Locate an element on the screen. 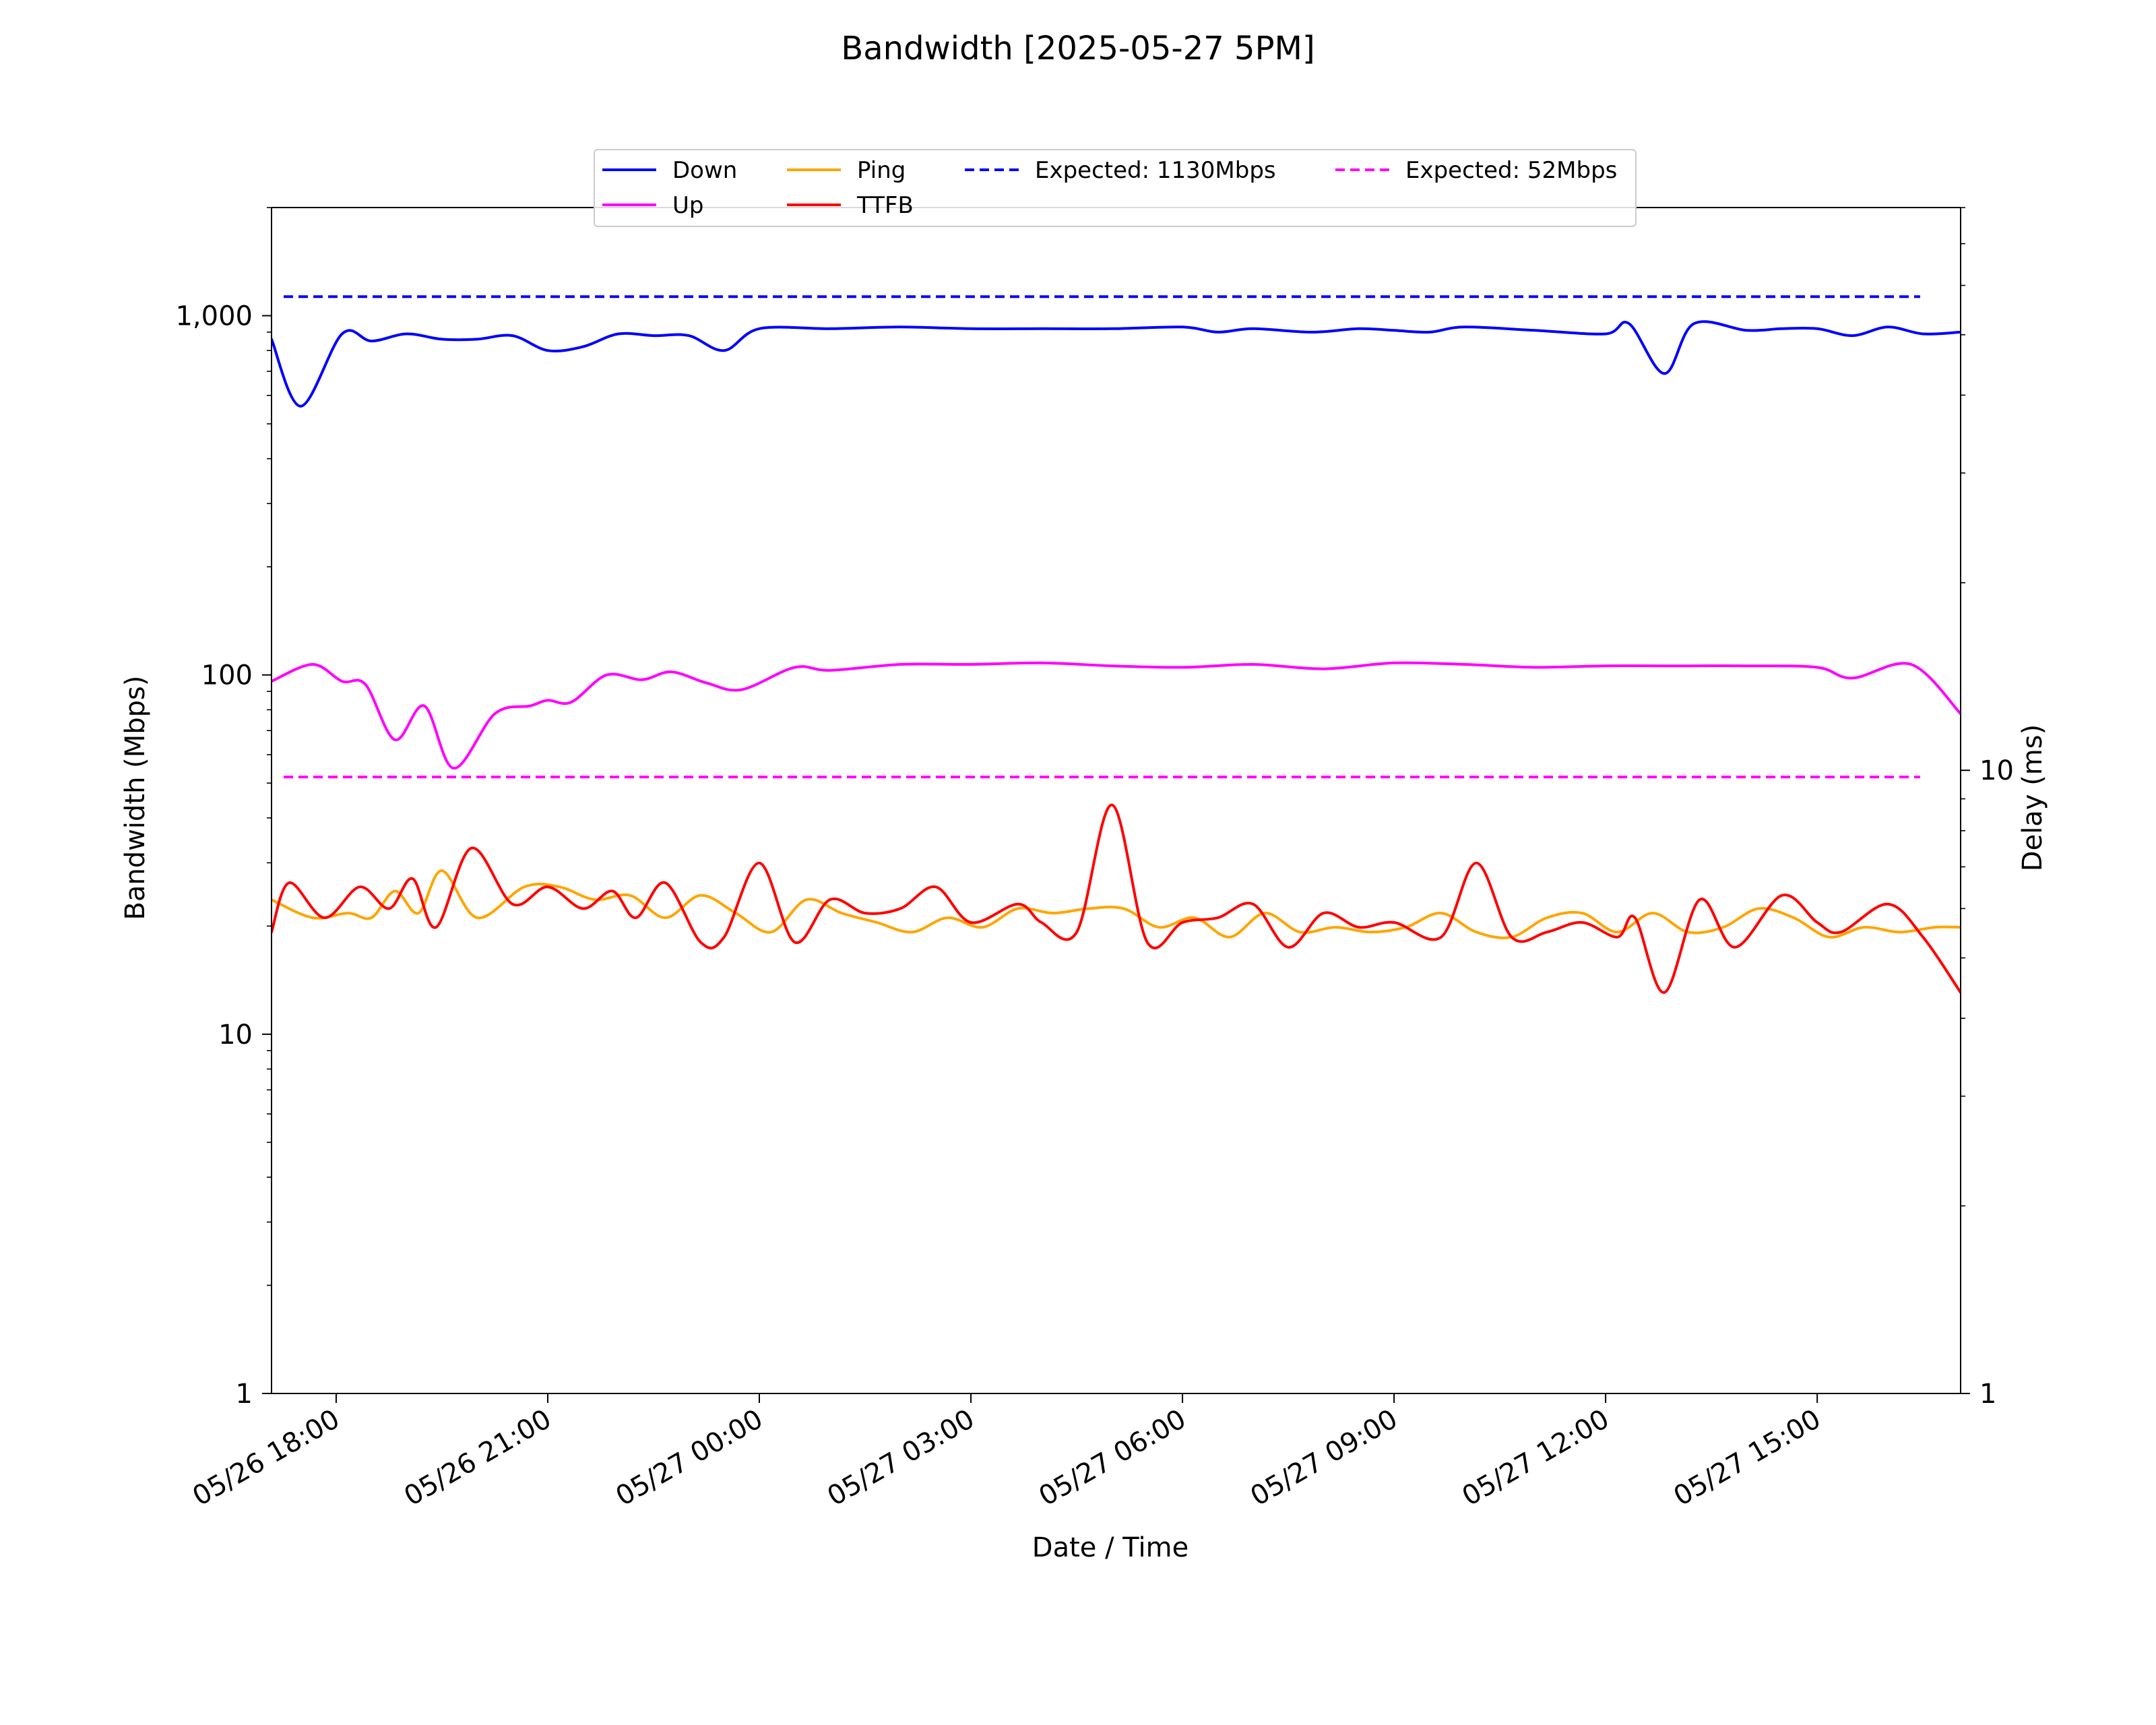  x-axis-label: Date / Time is located at coordinates (1110, 1547).